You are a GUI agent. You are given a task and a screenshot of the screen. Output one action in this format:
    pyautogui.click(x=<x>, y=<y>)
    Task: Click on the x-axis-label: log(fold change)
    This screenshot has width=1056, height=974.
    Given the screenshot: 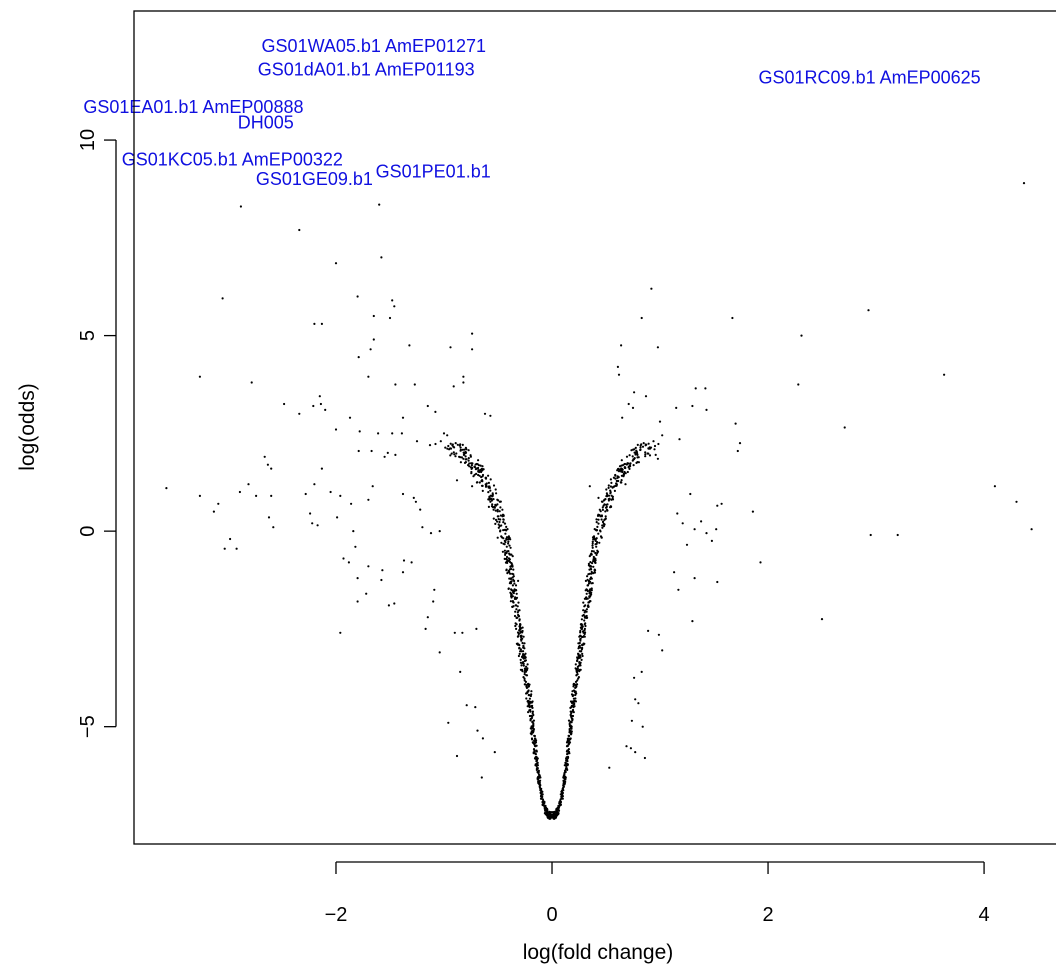 What is the action you would take?
    pyautogui.click(x=598, y=952)
    